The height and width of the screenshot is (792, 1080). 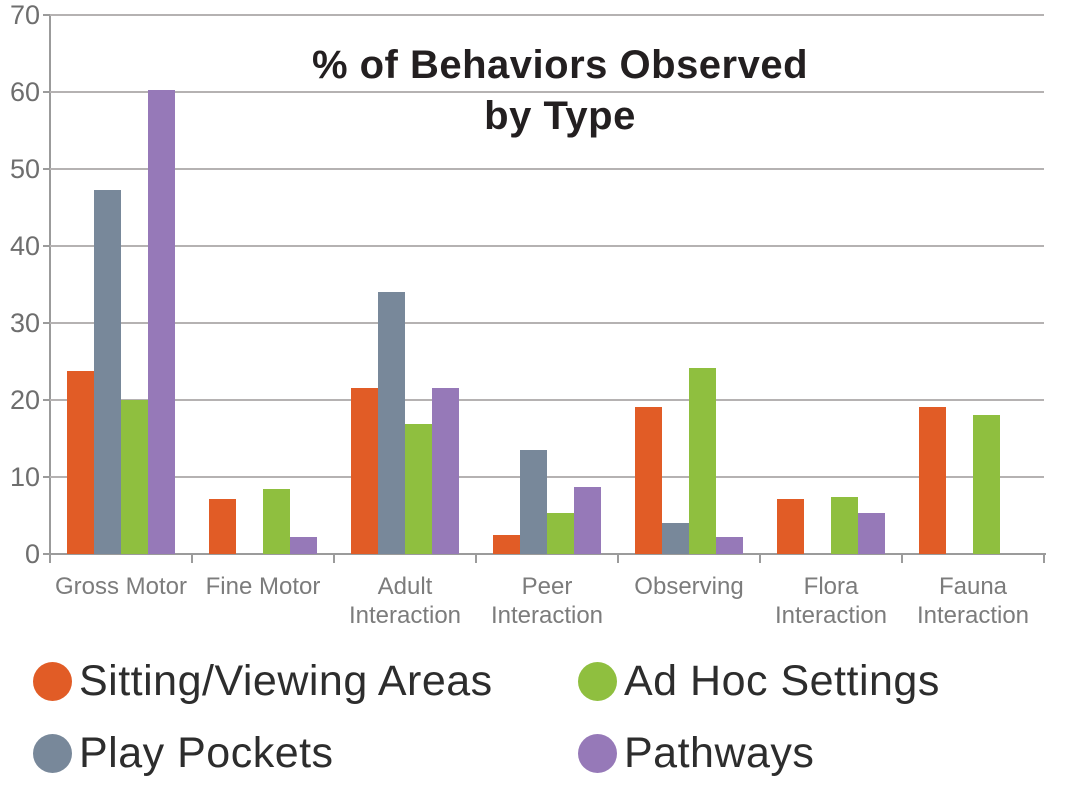 I want to click on x-axis-label-1: Fine Motor, so click(x=263, y=586).